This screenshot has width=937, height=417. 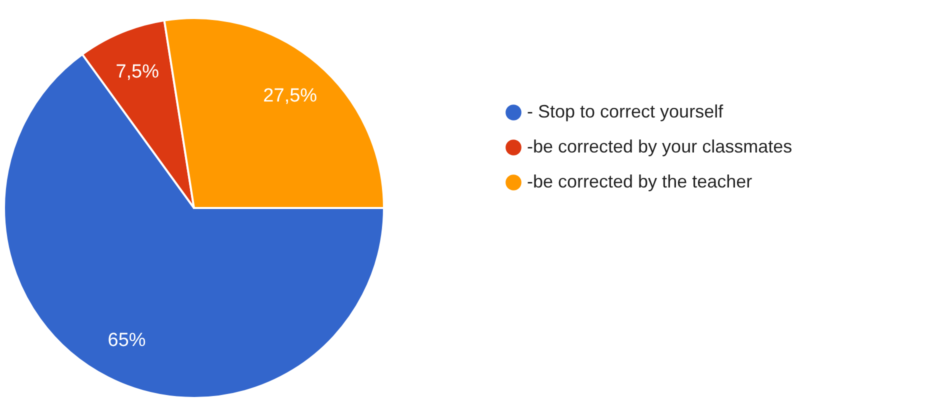 What do you see at coordinates (639, 182) in the screenshot?
I see `legend-label: -be corrected by the teacher` at bounding box center [639, 182].